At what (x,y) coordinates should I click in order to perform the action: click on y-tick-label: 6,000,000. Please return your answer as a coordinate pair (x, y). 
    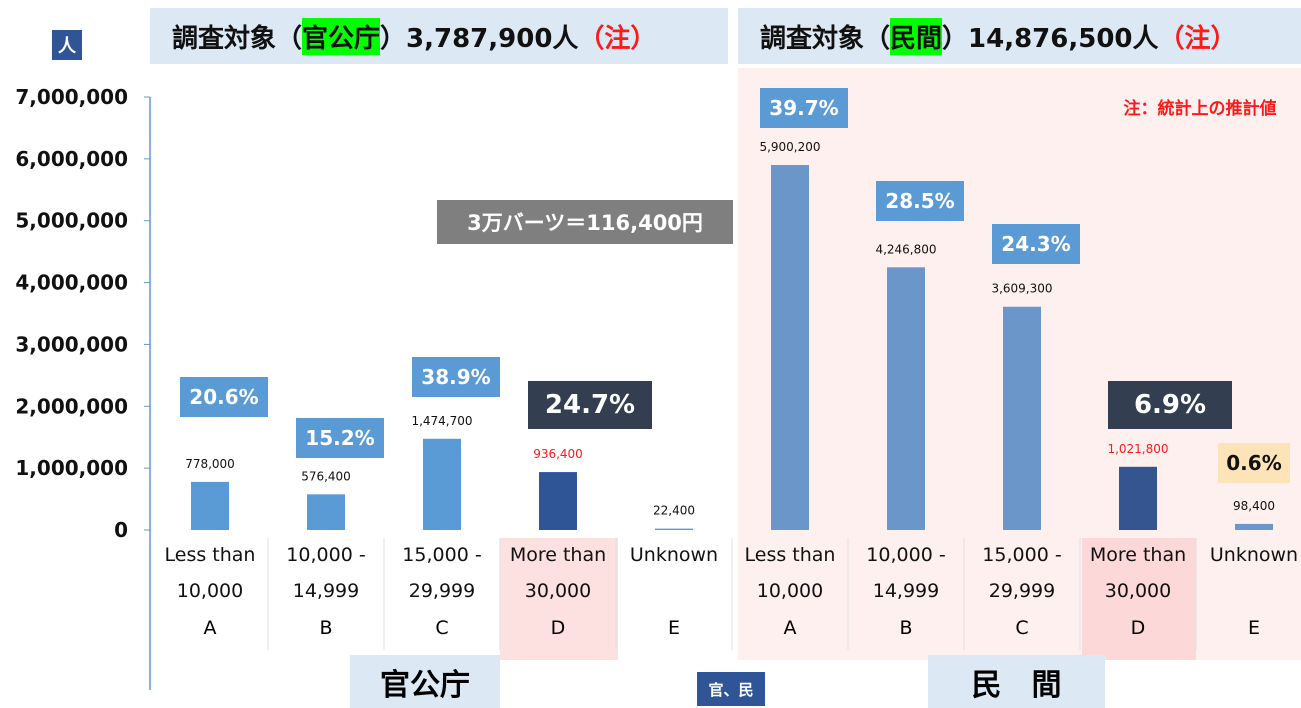
    Looking at the image, I should click on (71, 159).